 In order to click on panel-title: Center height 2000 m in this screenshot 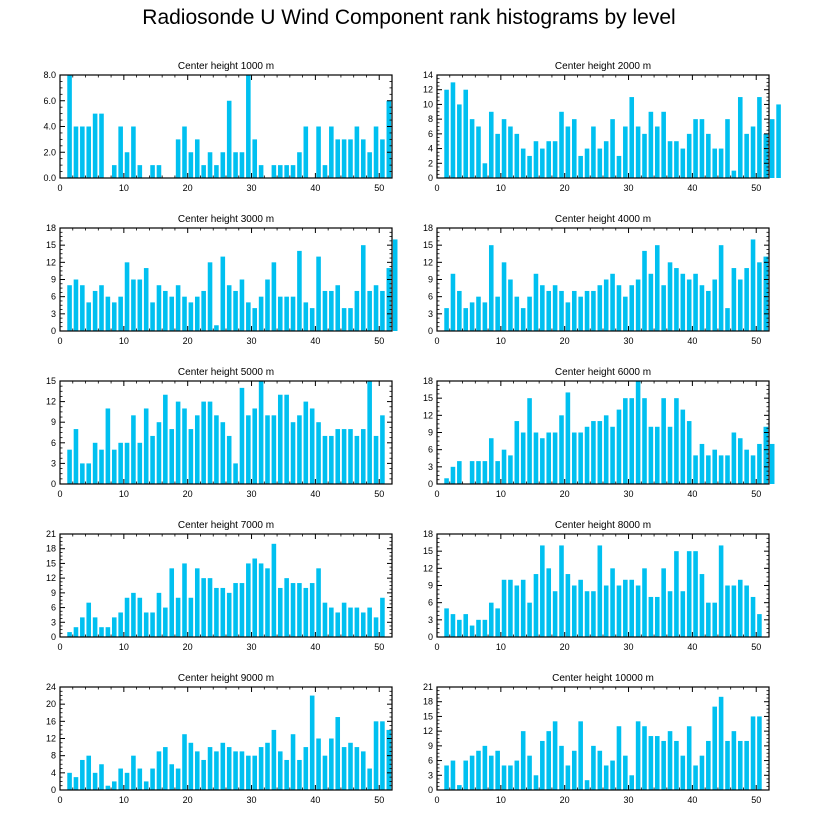, I will do `click(603, 66)`.